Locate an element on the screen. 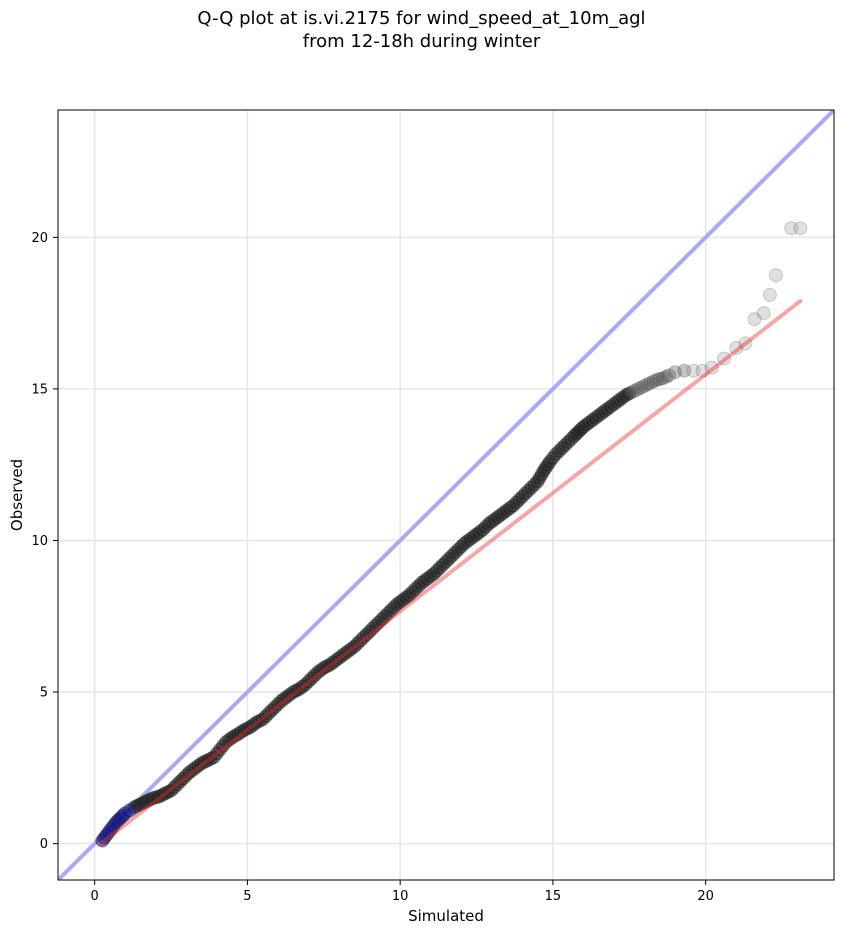 This screenshot has height=934, width=843. x-tick-label: 0 is located at coordinates (95, 896).